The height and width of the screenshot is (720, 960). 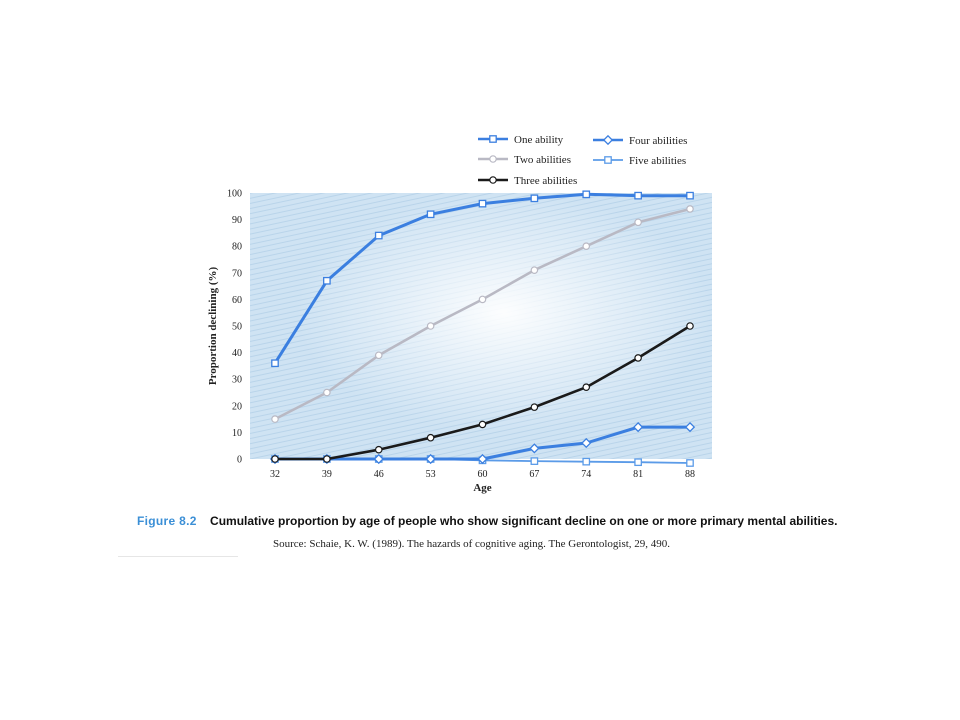 What do you see at coordinates (534, 474) in the screenshot?
I see `x-tick-label: 67` at bounding box center [534, 474].